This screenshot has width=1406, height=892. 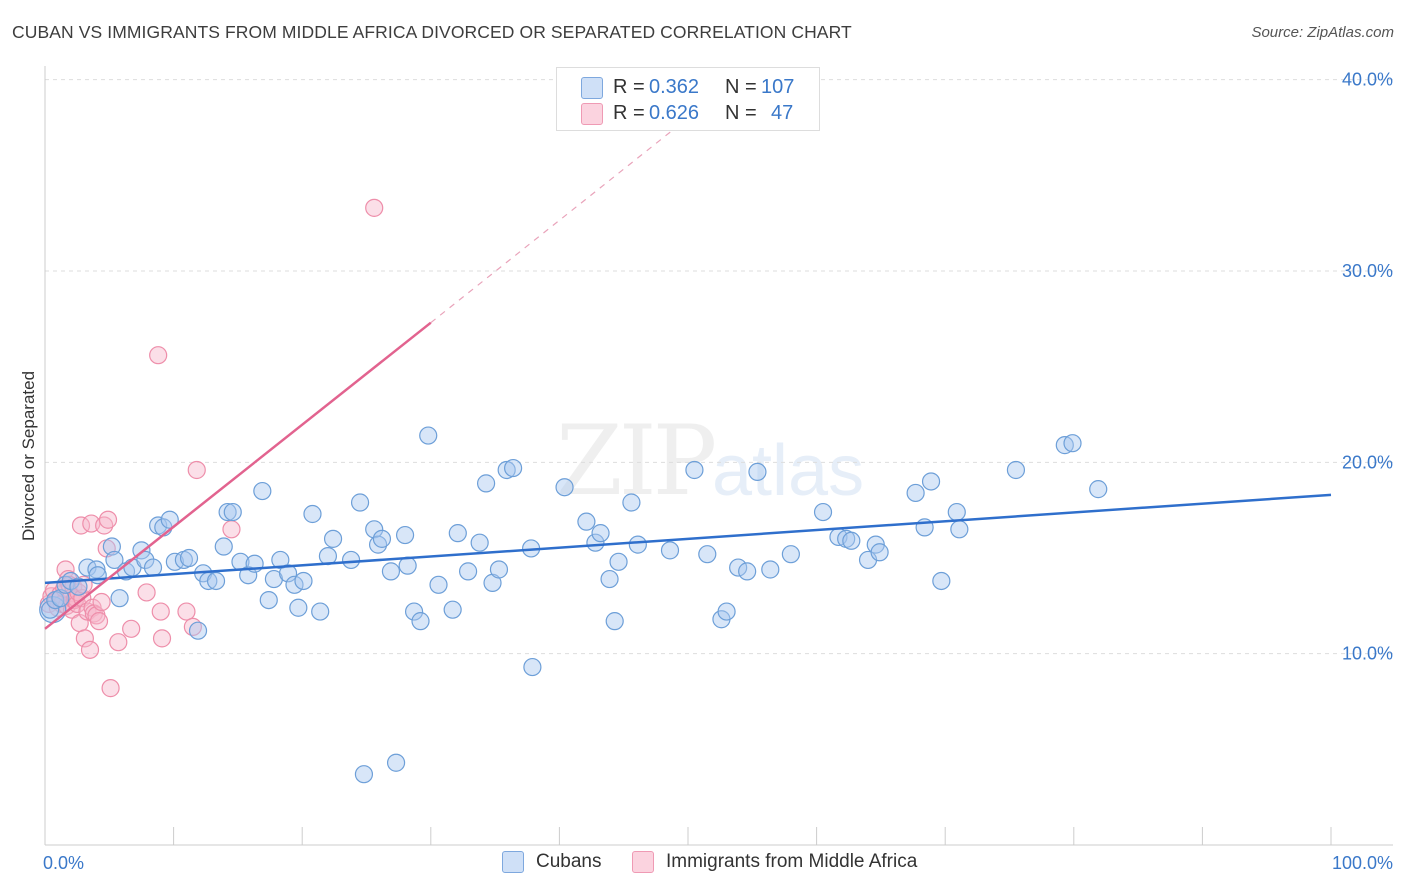 I want to click on y-tick-label: 20.0%, so click(x=1367, y=462).